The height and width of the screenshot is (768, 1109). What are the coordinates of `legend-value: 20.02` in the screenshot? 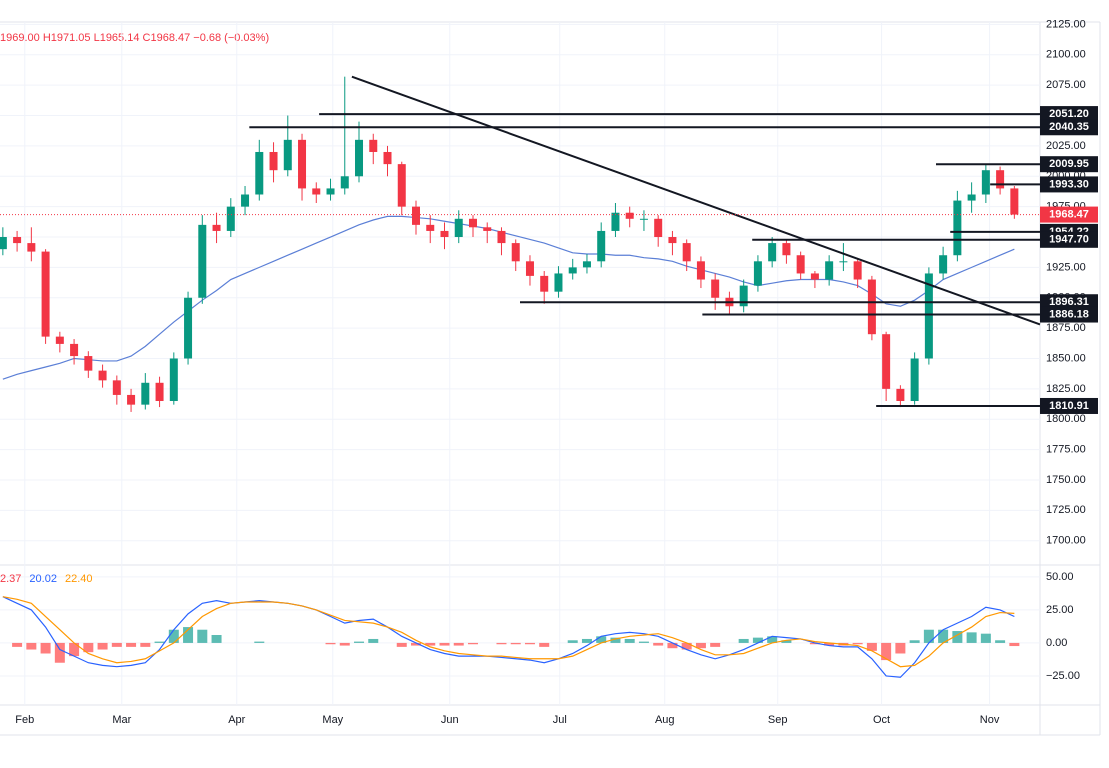 It's located at (43, 579).